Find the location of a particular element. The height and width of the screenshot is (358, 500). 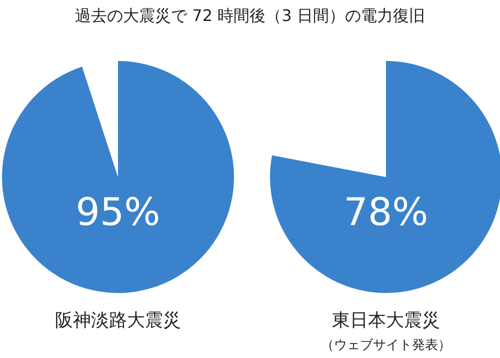

text: 東日本大震災 is located at coordinates (386, 320).